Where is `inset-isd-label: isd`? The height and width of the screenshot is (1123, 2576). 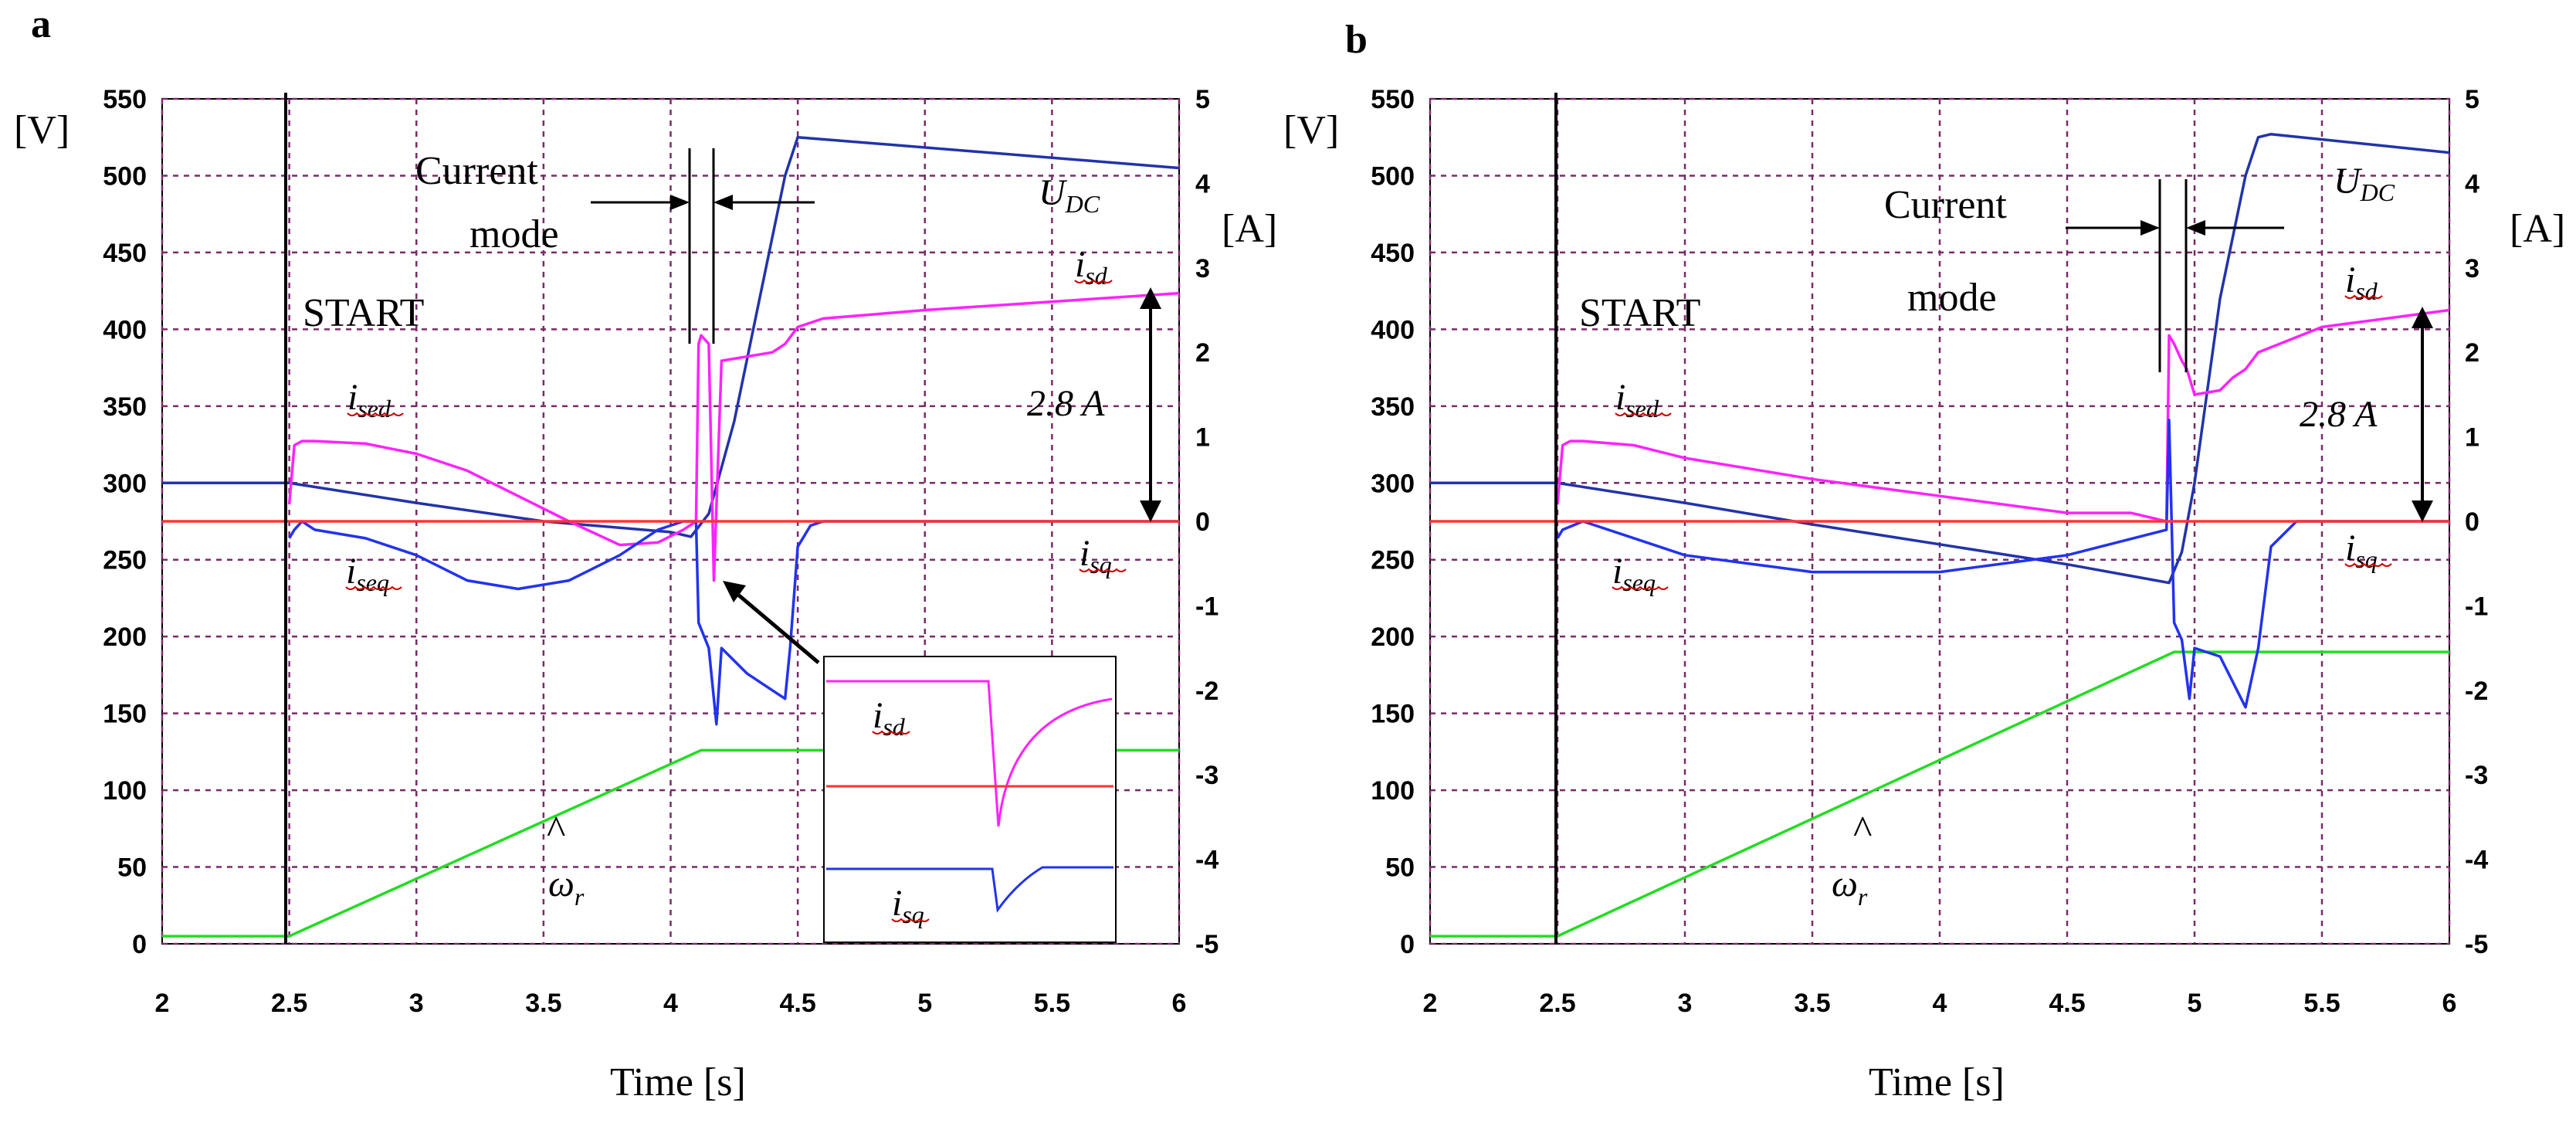
inset-isd-label: isd is located at coordinates (889, 718).